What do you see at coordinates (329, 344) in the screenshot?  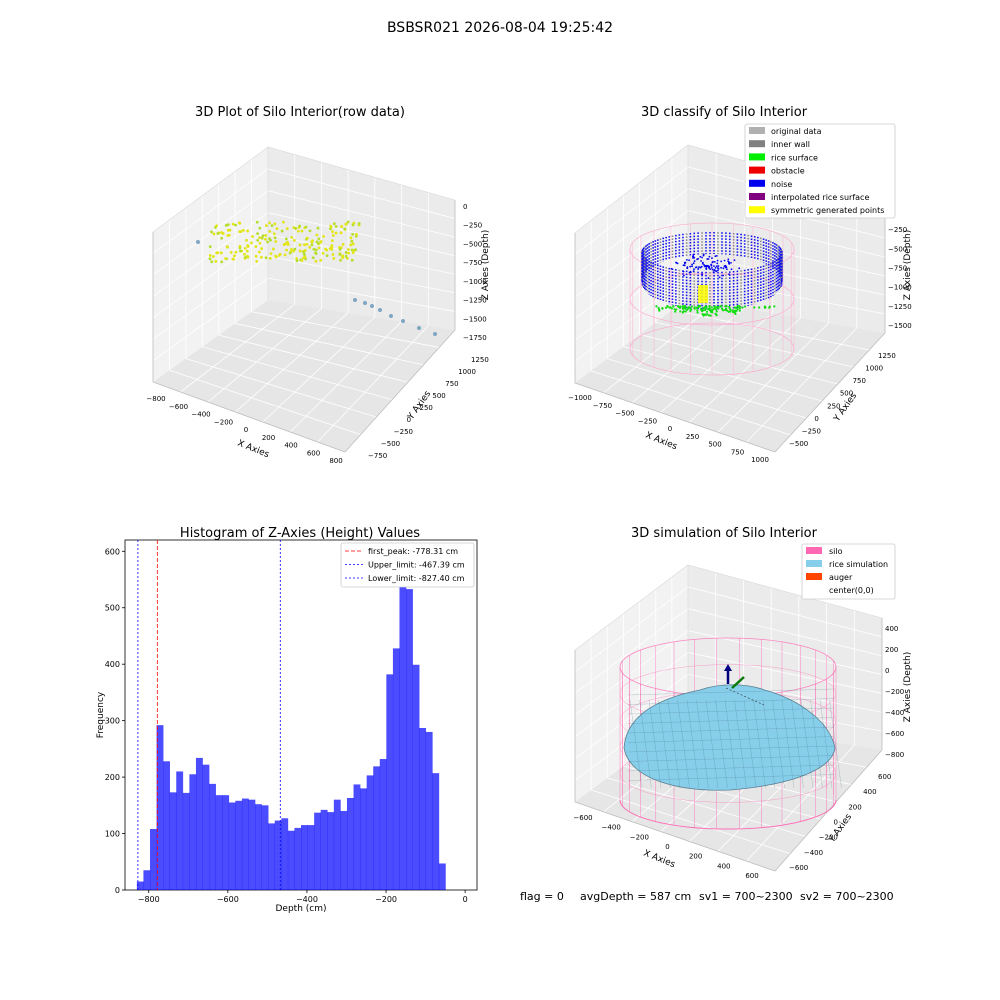 I see `raw-grid-line` at bounding box center [329, 344].